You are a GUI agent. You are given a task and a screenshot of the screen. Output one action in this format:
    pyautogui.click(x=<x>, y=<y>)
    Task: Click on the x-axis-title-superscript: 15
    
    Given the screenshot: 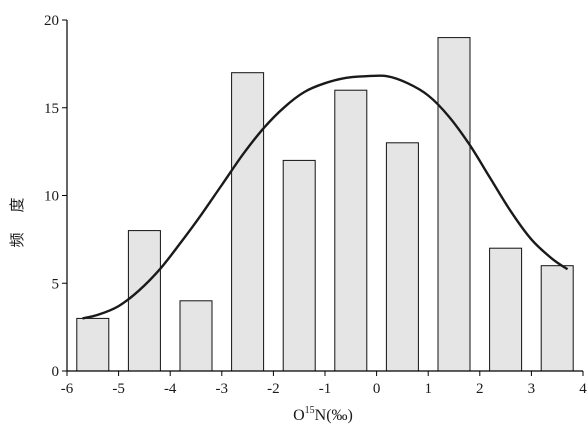 What is the action you would take?
    pyautogui.click(x=310, y=410)
    